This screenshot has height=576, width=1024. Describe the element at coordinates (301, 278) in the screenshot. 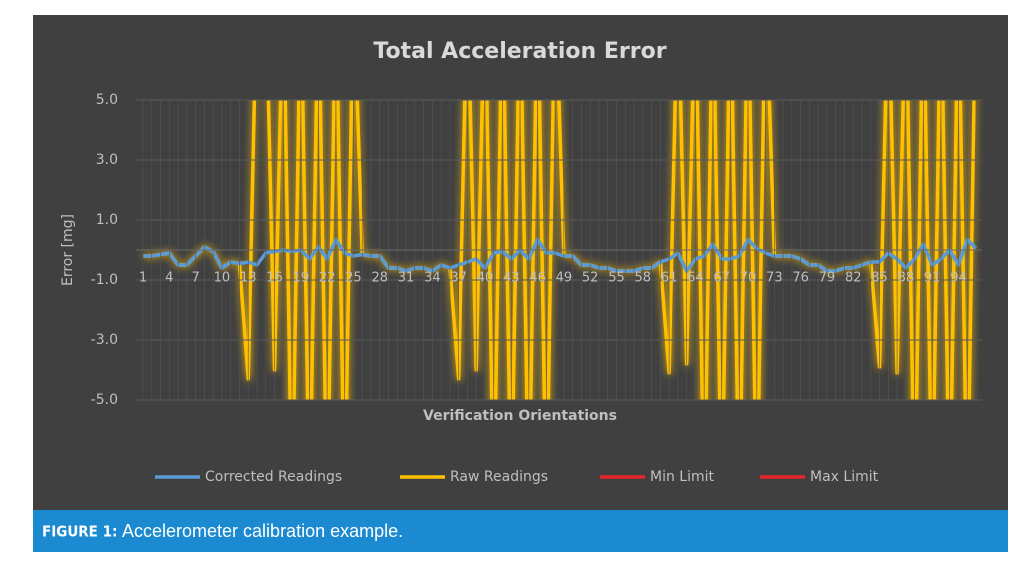

I see `x-tick-label: 19` at that location.